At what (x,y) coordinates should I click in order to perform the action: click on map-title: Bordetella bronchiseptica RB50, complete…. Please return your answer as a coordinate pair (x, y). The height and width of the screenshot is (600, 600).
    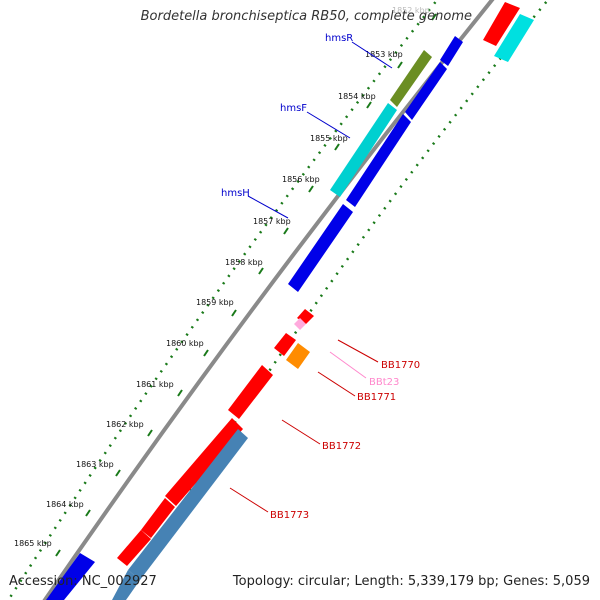
    Looking at the image, I should click on (306, 16).